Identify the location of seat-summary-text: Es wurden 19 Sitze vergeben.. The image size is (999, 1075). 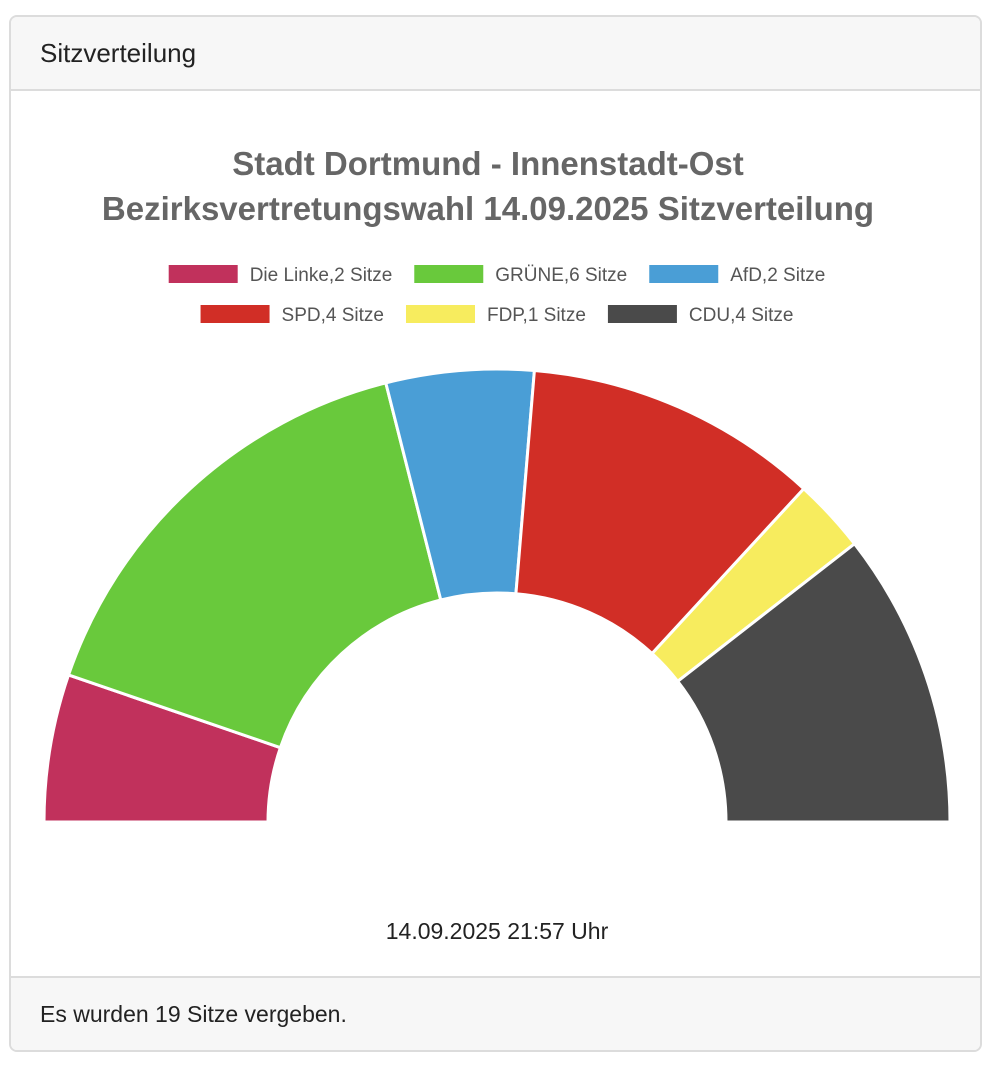
(193, 1013).